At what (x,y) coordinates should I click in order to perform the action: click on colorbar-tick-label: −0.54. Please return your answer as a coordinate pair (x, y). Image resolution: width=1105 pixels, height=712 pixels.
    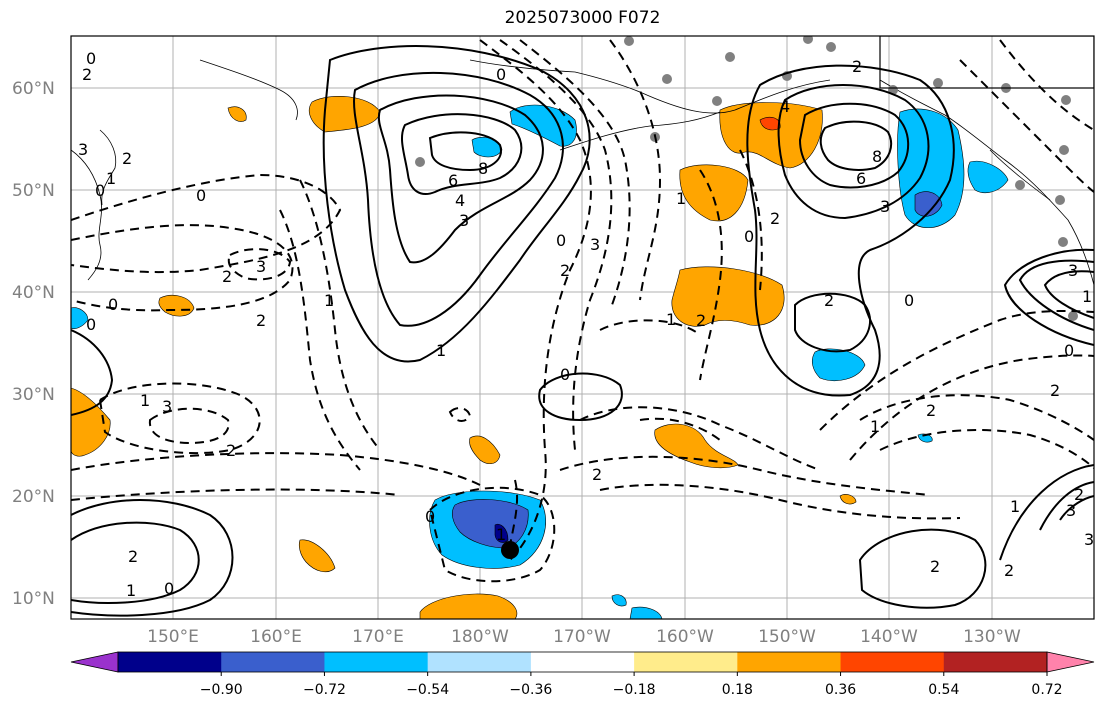
    Looking at the image, I should click on (427, 690).